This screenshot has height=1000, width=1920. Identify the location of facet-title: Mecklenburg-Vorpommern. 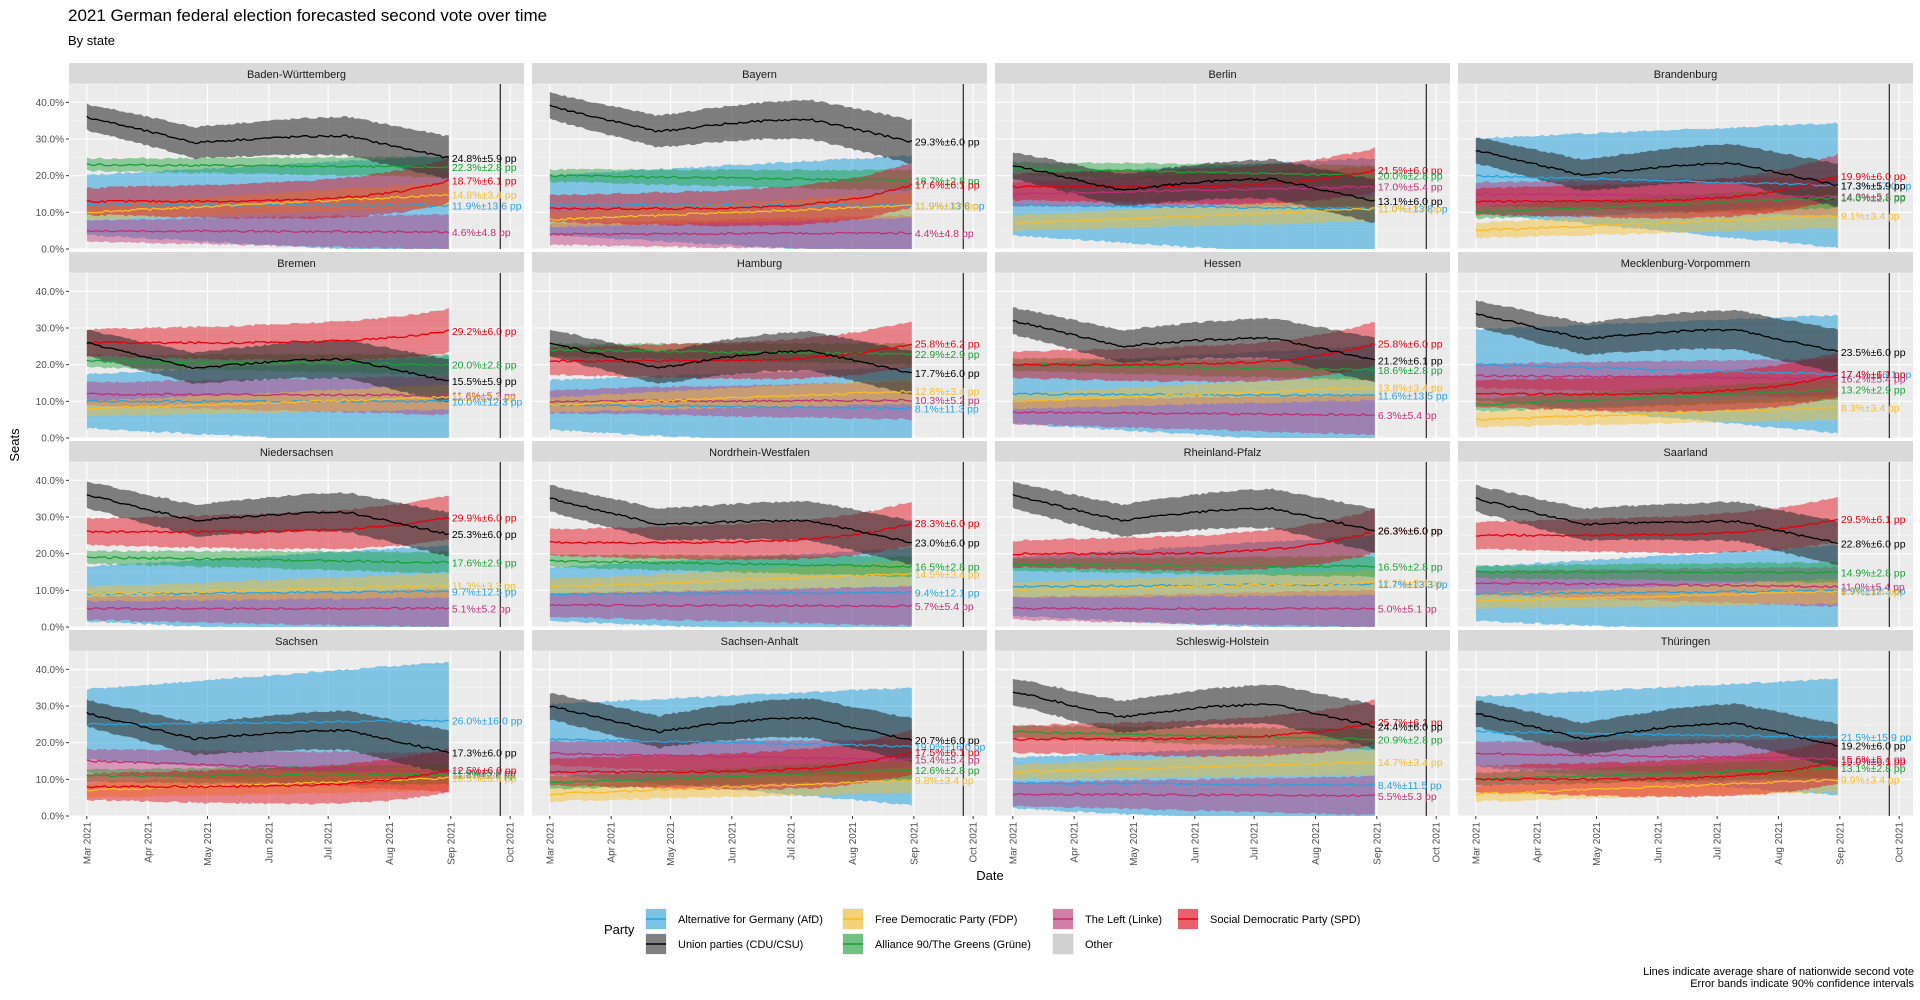
(1686, 264).